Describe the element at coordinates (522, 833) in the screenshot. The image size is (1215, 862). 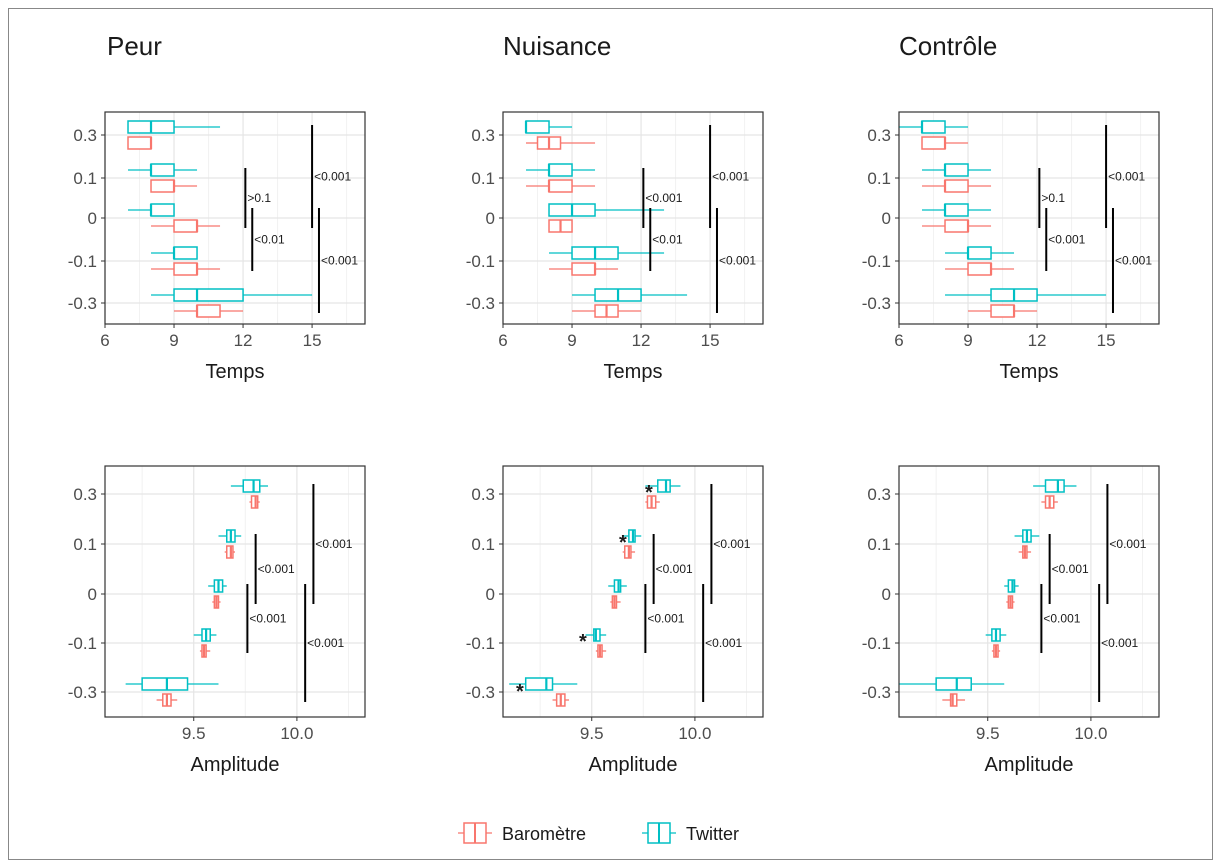
I see `legend-item-barometre: Baromètre` at that location.